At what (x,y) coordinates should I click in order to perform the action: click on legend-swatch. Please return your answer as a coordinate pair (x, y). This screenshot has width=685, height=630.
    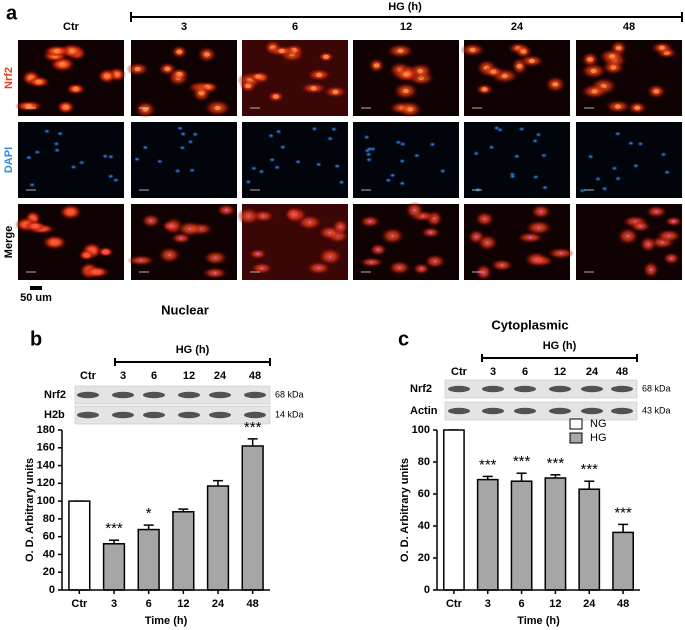
    Looking at the image, I should click on (576, 424).